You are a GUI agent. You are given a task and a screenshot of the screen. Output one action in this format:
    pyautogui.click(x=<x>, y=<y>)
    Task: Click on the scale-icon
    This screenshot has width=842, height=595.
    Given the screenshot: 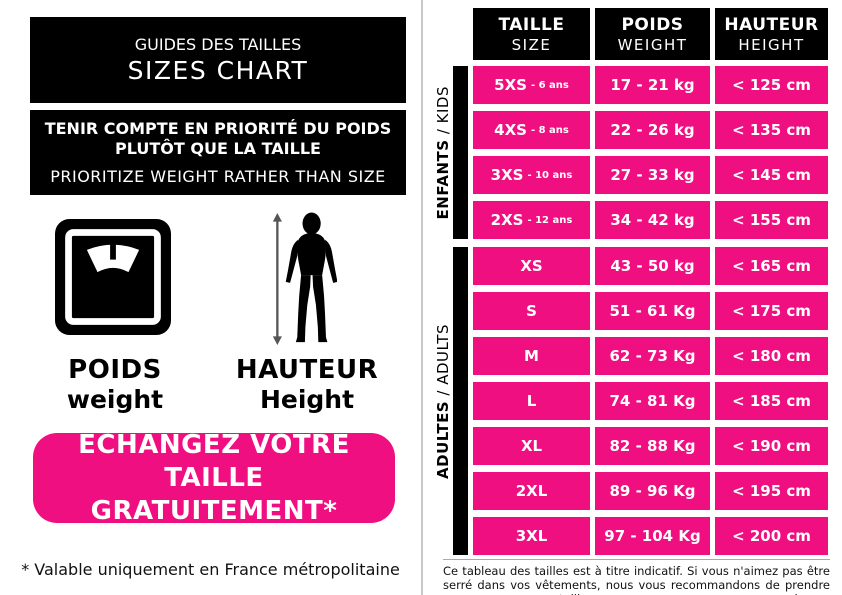 What is the action you would take?
    pyautogui.click(x=113, y=277)
    